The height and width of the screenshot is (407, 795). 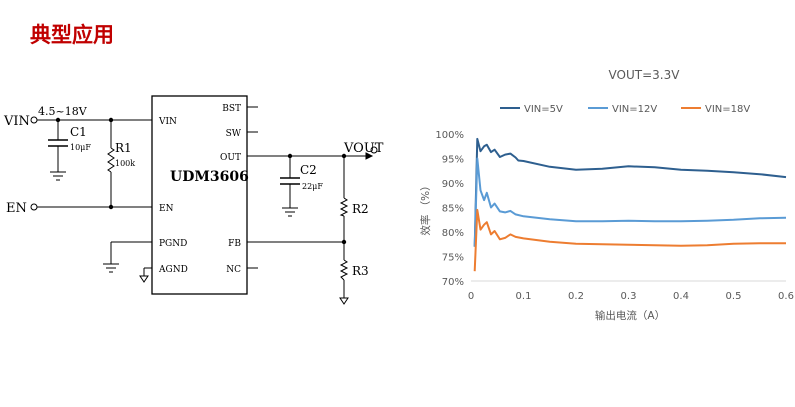 What do you see at coordinates (645, 75) in the screenshot?
I see `chart-title: VOUT=3.3V` at bounding box center [645, 75].